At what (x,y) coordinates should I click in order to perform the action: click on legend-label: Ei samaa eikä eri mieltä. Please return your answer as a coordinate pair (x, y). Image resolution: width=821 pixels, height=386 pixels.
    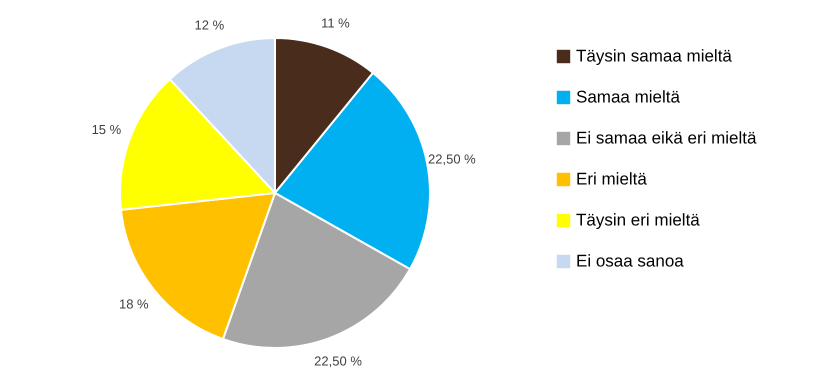
    Looking at the image, I should click on (667, 138).